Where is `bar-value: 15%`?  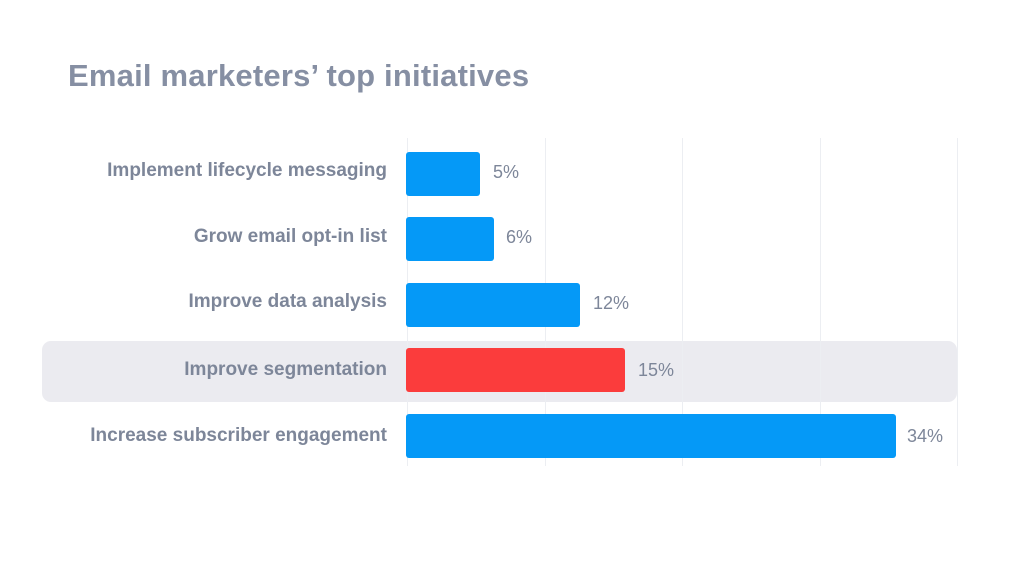
bar-value: 15% is located at coordinates (656, 370).